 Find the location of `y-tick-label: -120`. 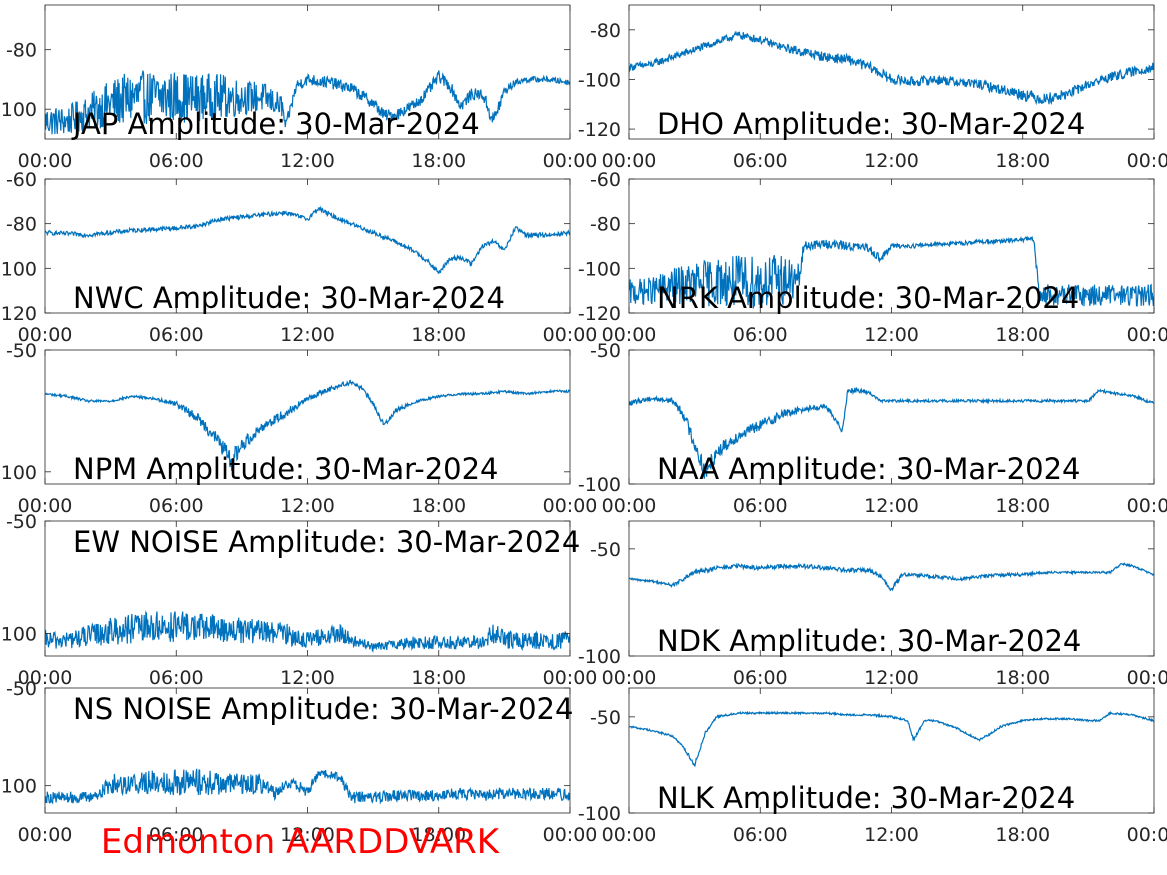

y-tick-label: -120 is located at coordinates (599, 314).